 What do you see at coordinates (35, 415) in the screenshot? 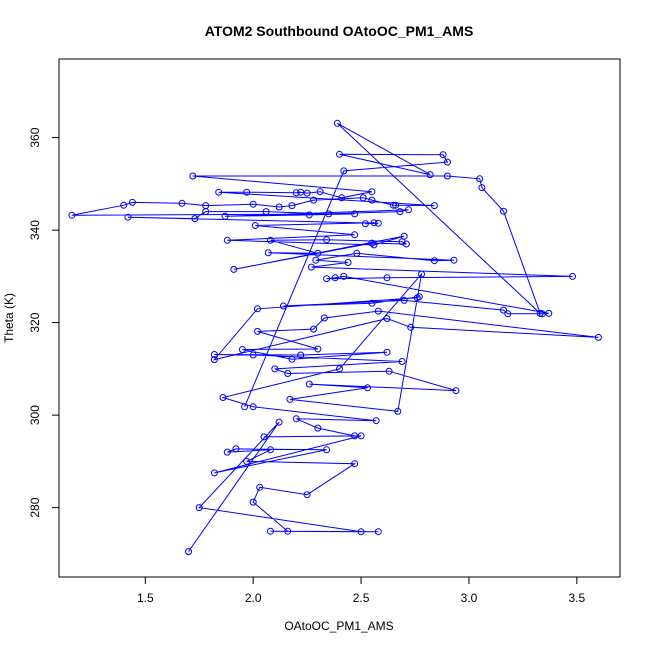
I see `y-tick-label: 300` at bounding box center [35, 415].